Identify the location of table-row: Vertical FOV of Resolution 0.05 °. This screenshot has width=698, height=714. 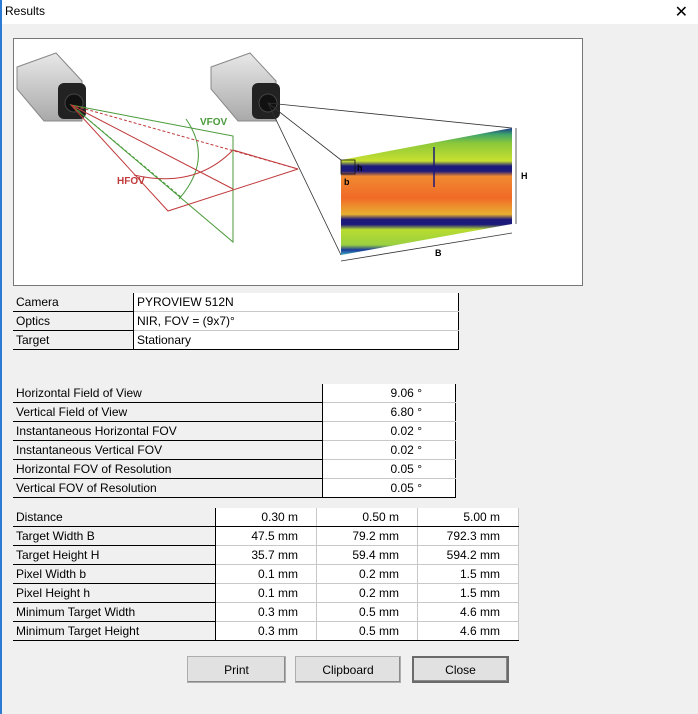
(234, 488).